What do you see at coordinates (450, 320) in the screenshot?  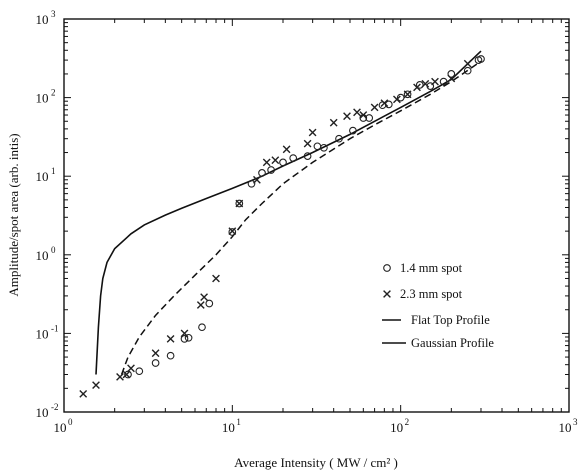 I see `legend-label: Flat Top Profile` at bounding box center [450, 320].